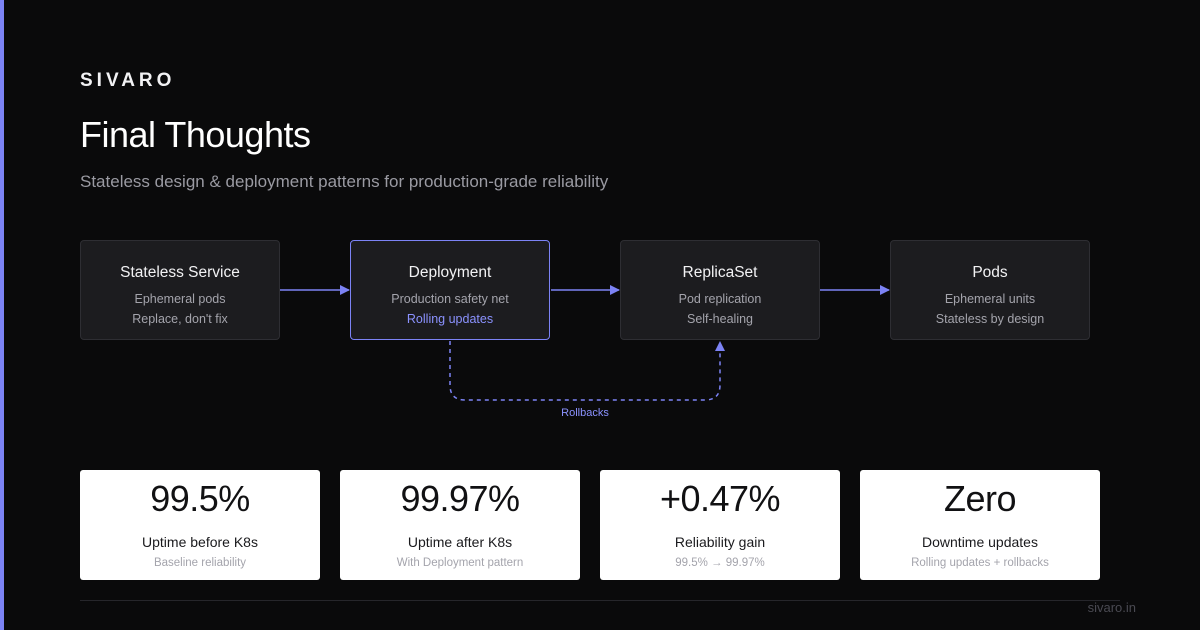 The image size is (1200, 630). Describe the element at coordinates (587, 371) in the screenshot. I see `rollback-connector` at that location.